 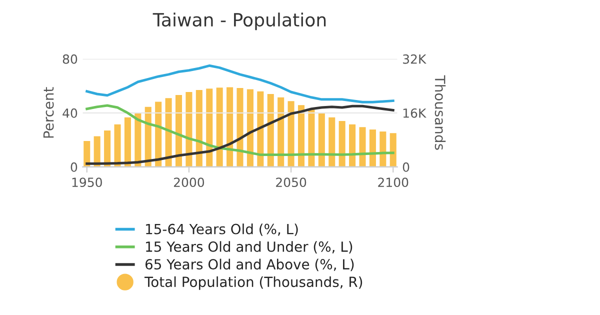 What do you see at coordinates (414, 59) in the screenshot?
I see `y2-tick-label: 32K` at bounding box center [414, 59].